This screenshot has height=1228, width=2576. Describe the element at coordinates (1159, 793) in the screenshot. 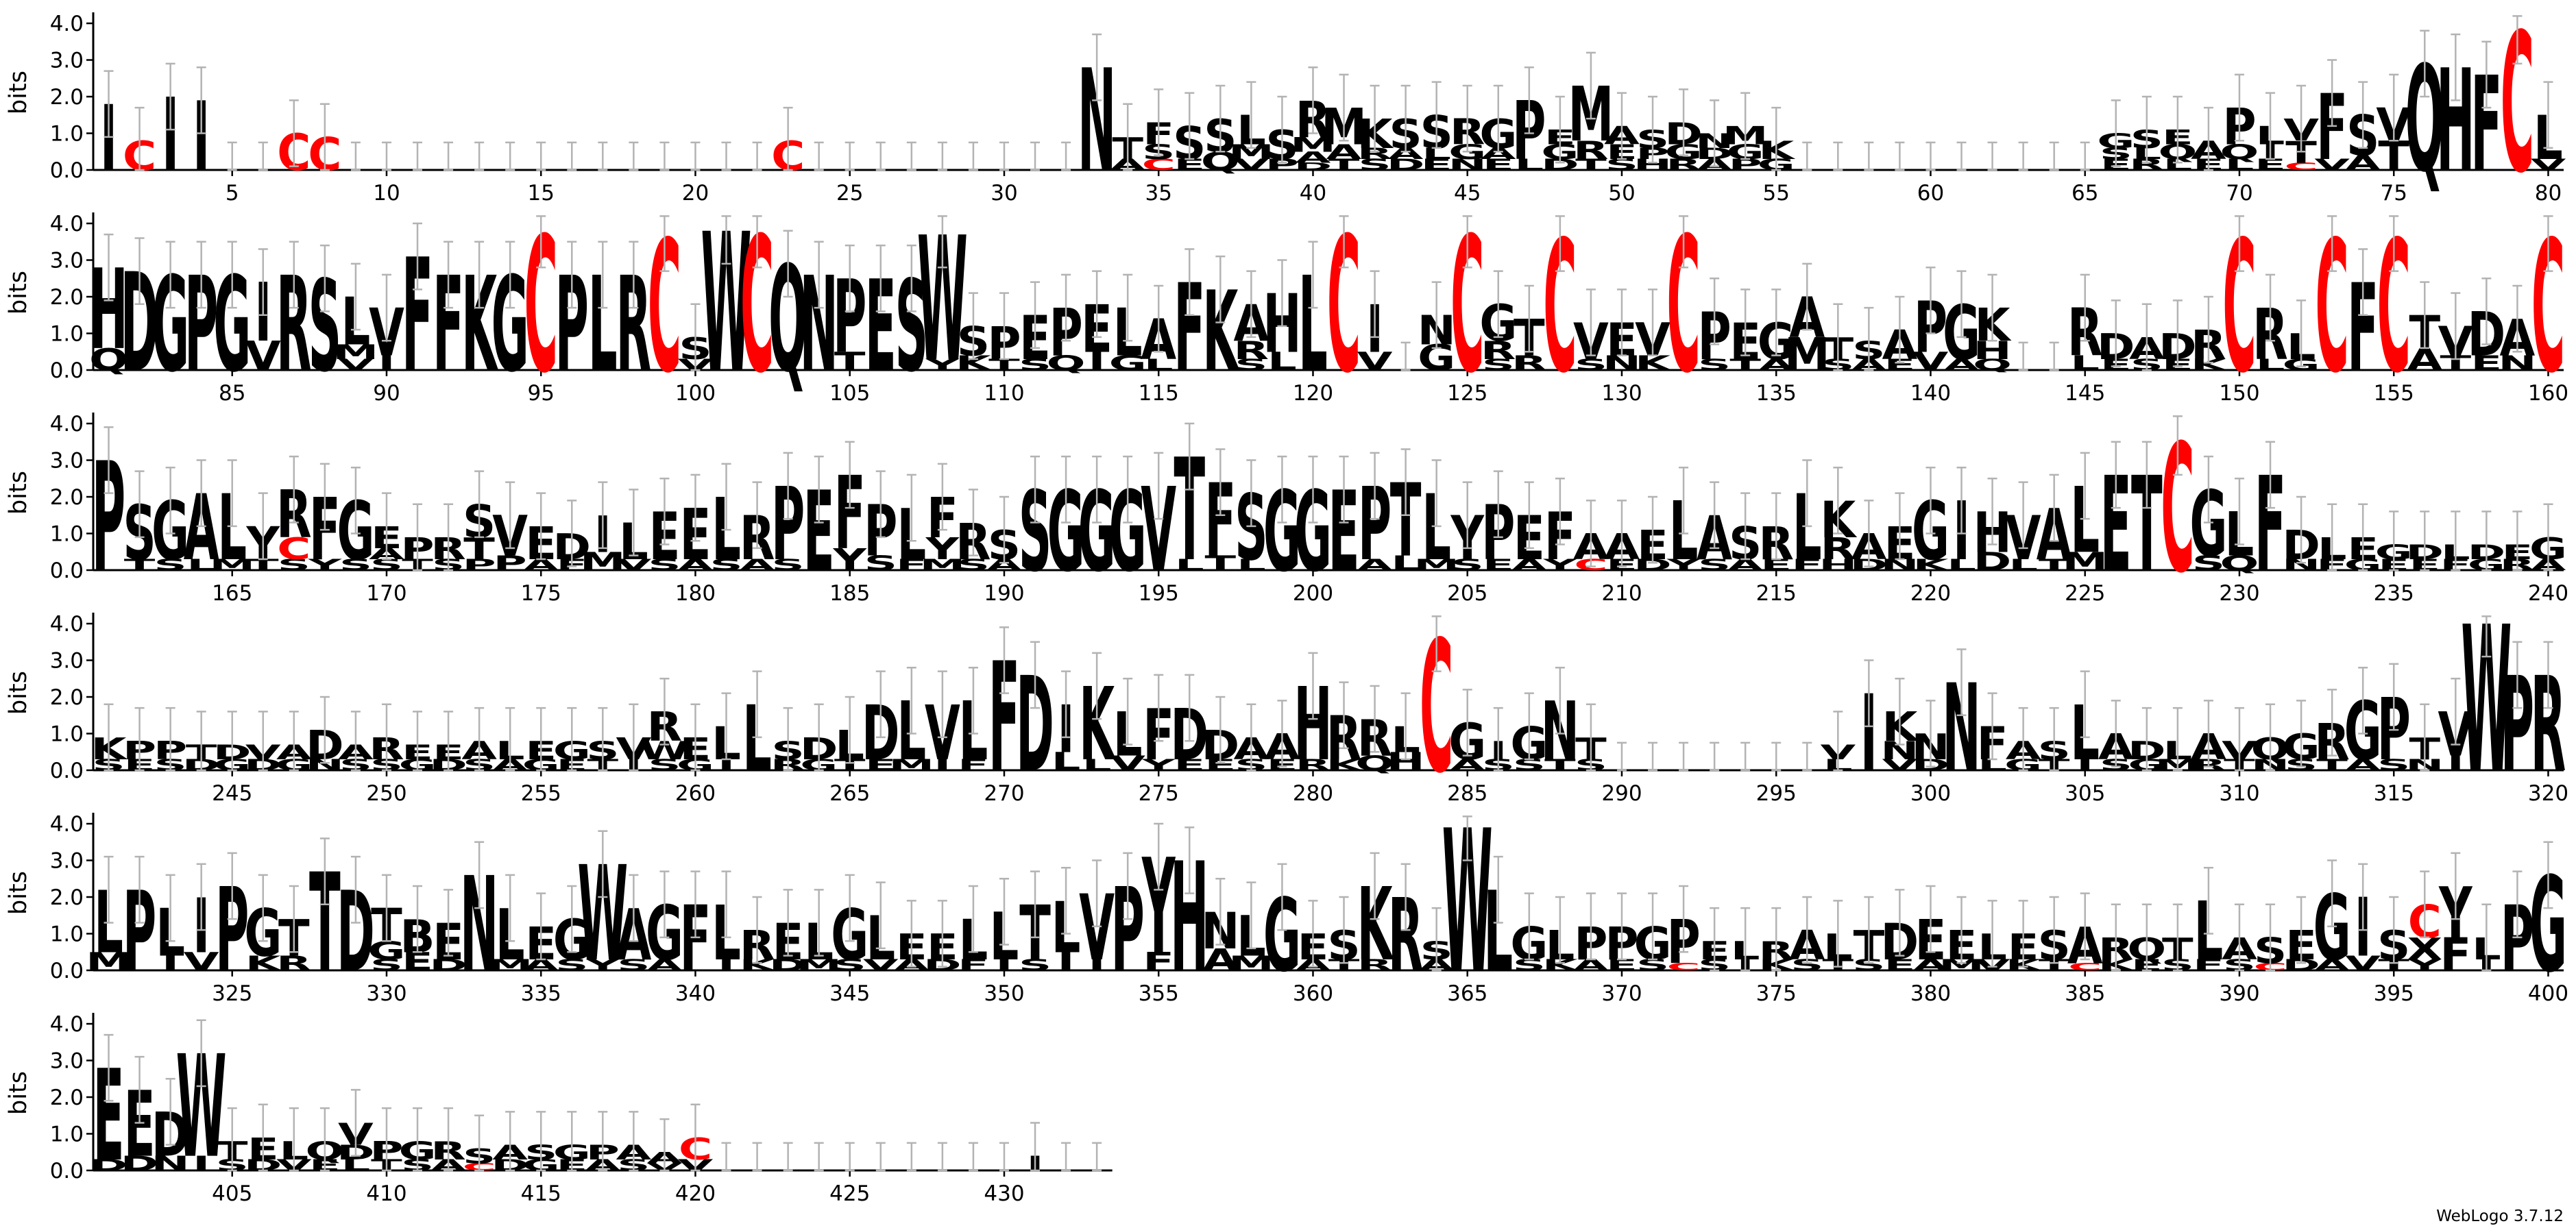

I see `x-tick-label: 275` at that location.